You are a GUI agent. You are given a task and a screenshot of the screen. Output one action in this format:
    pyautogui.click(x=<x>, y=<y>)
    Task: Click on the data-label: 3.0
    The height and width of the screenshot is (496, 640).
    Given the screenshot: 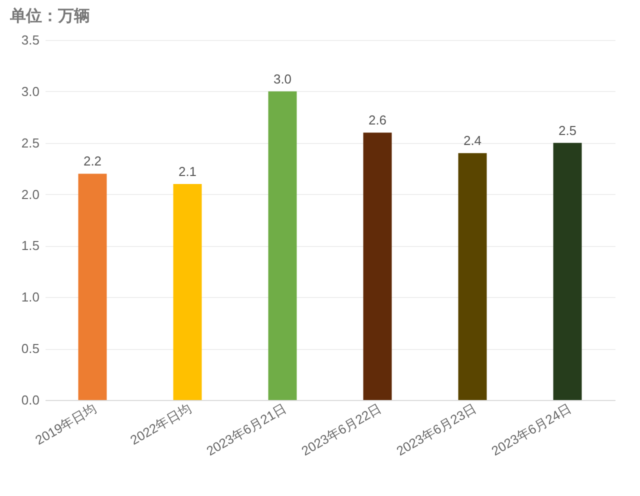 What is the action you would take?
    pyautogui.click(x=282, y=78)
    